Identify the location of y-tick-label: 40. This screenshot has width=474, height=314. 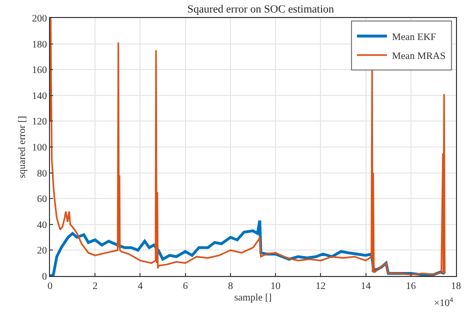
(42, 225).